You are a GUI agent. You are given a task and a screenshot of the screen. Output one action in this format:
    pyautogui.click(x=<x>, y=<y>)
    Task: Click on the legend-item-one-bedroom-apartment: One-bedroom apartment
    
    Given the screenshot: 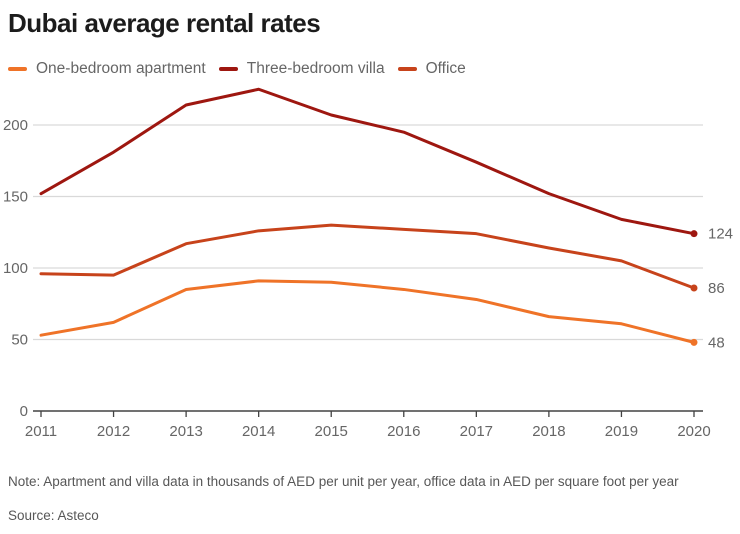 What is the action you would take?
    pyautogui.click(x=107, y=69)
    